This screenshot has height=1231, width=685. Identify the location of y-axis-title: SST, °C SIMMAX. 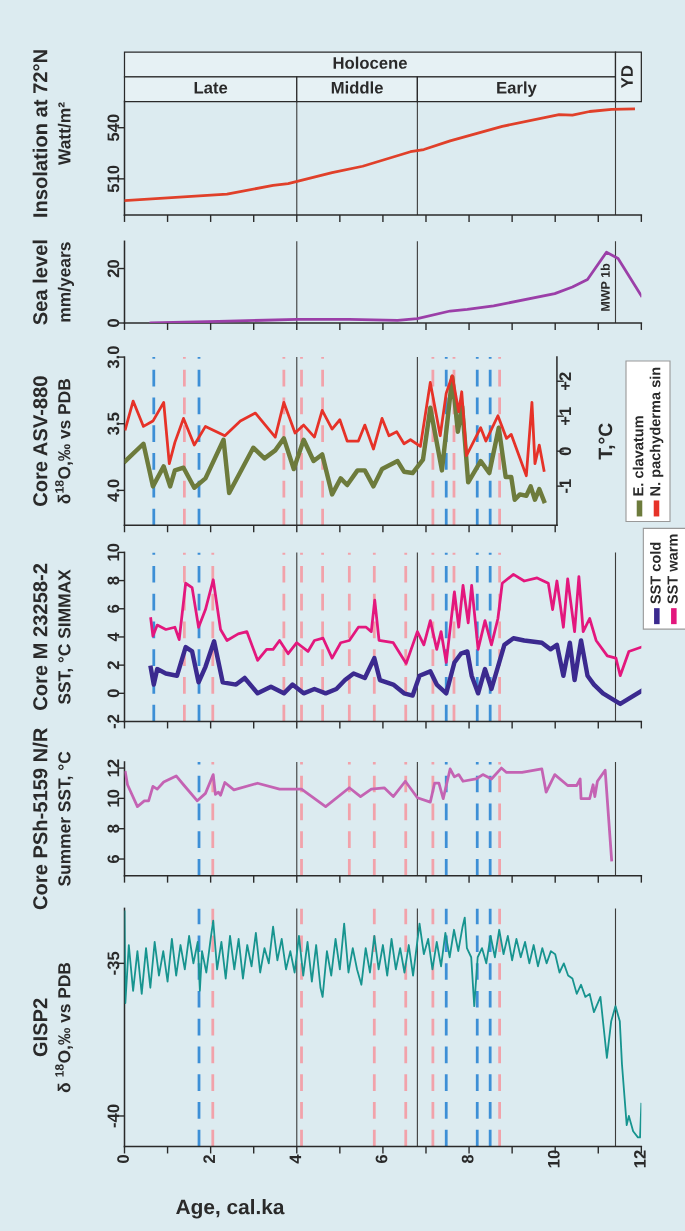
(66, 637).